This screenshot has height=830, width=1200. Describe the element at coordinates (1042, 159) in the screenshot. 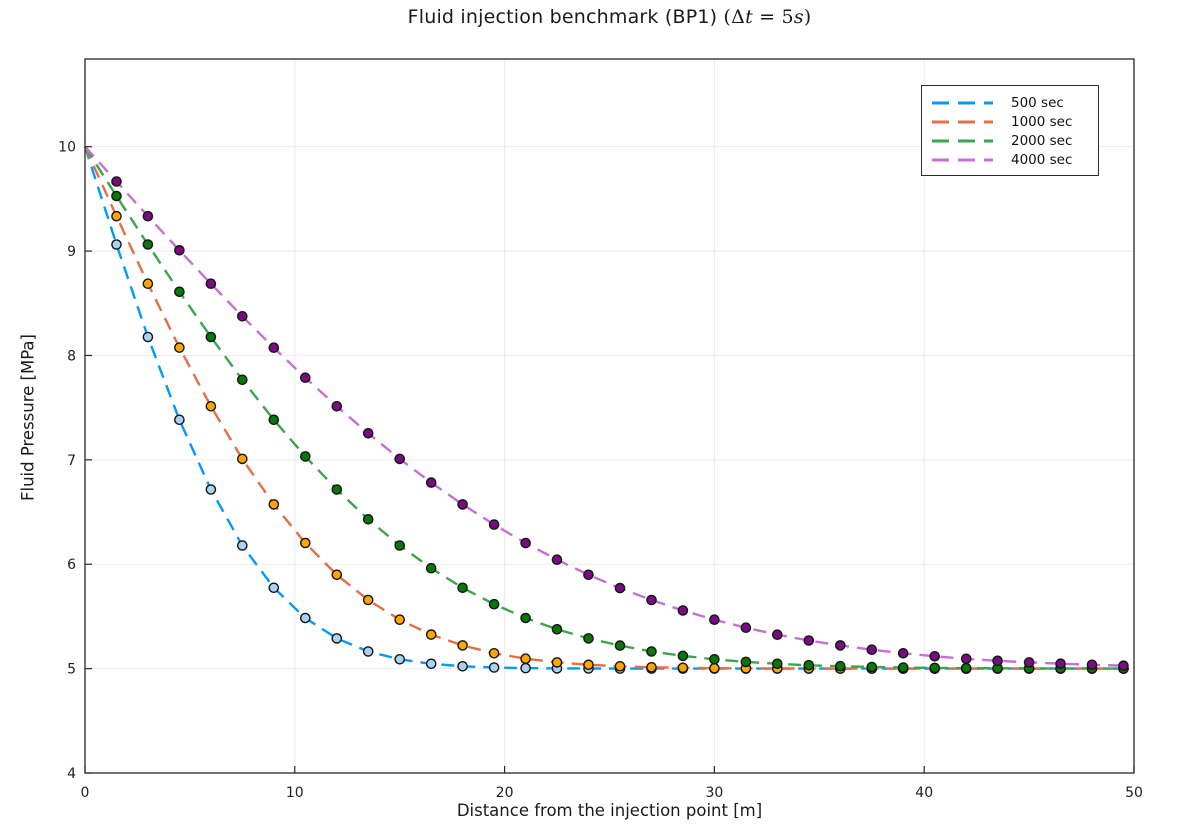

I see `legend-label: 4000 sec` at that location.